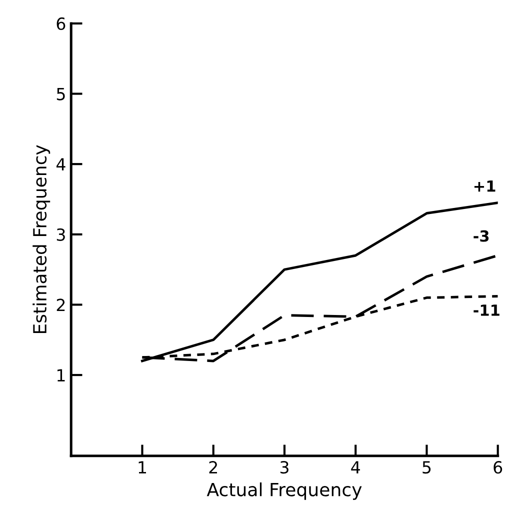 The image size is (508, 521). What do you see at coordinates (498, 467) in the screenshot?
I see `x-tick-label: 6` at bounding box center [498, 467].